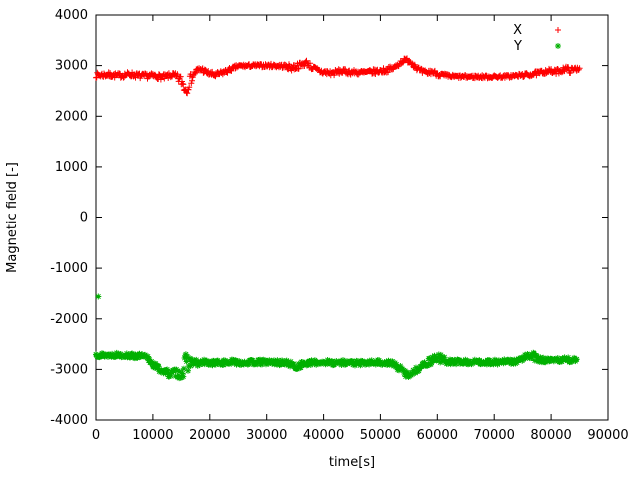 The height and width of the screenshot is (480, 640). What do you see at coordinates (96, 435) in the screenshot?
I see `x-tick-label: 0` at bounding box center [96, 435].